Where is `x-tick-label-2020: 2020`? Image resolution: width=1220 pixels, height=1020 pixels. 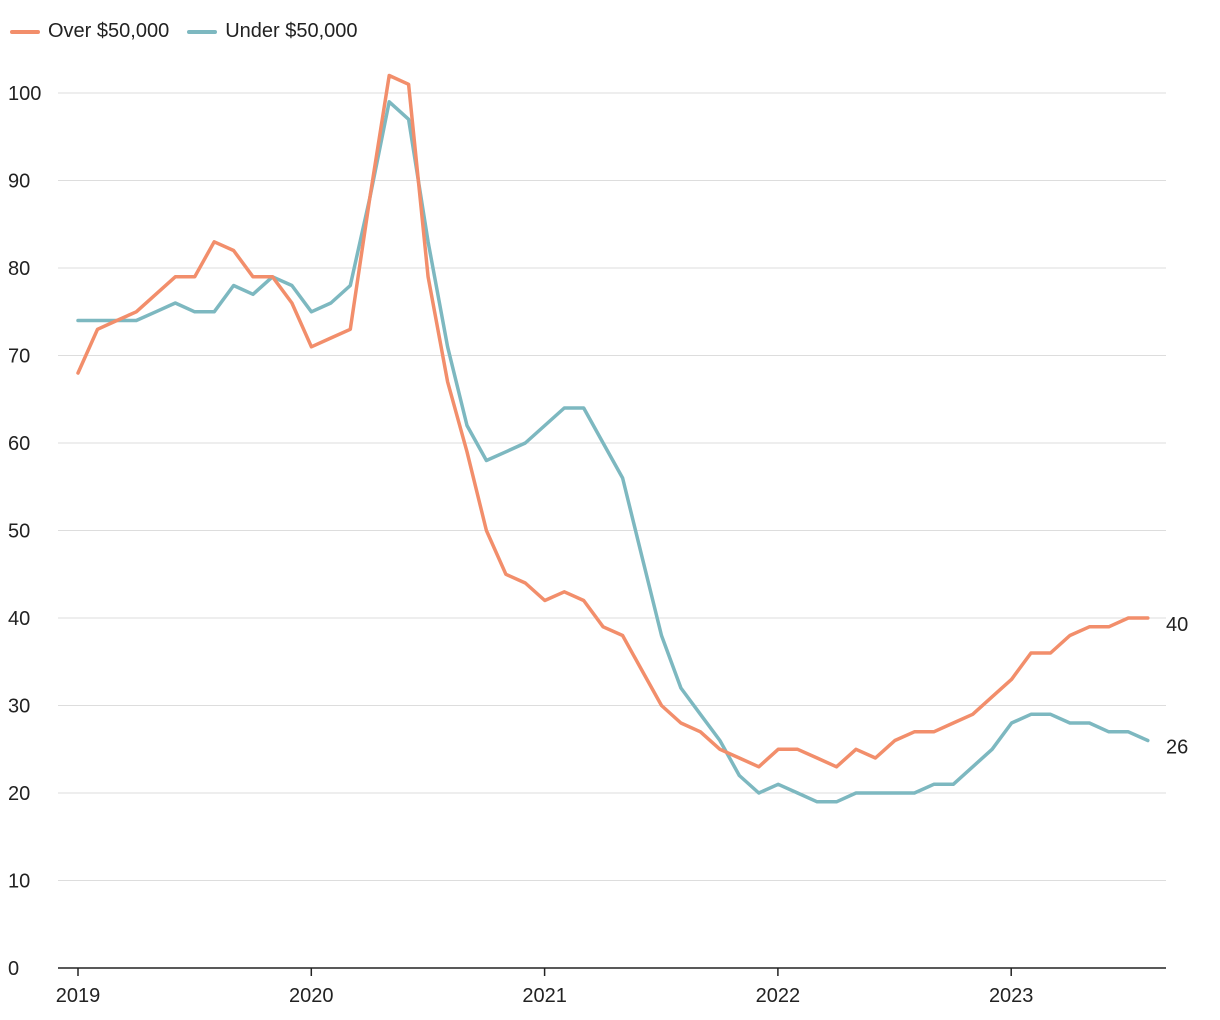 x-tick-label-2020: 2020 is located at coordinates (311, 996).